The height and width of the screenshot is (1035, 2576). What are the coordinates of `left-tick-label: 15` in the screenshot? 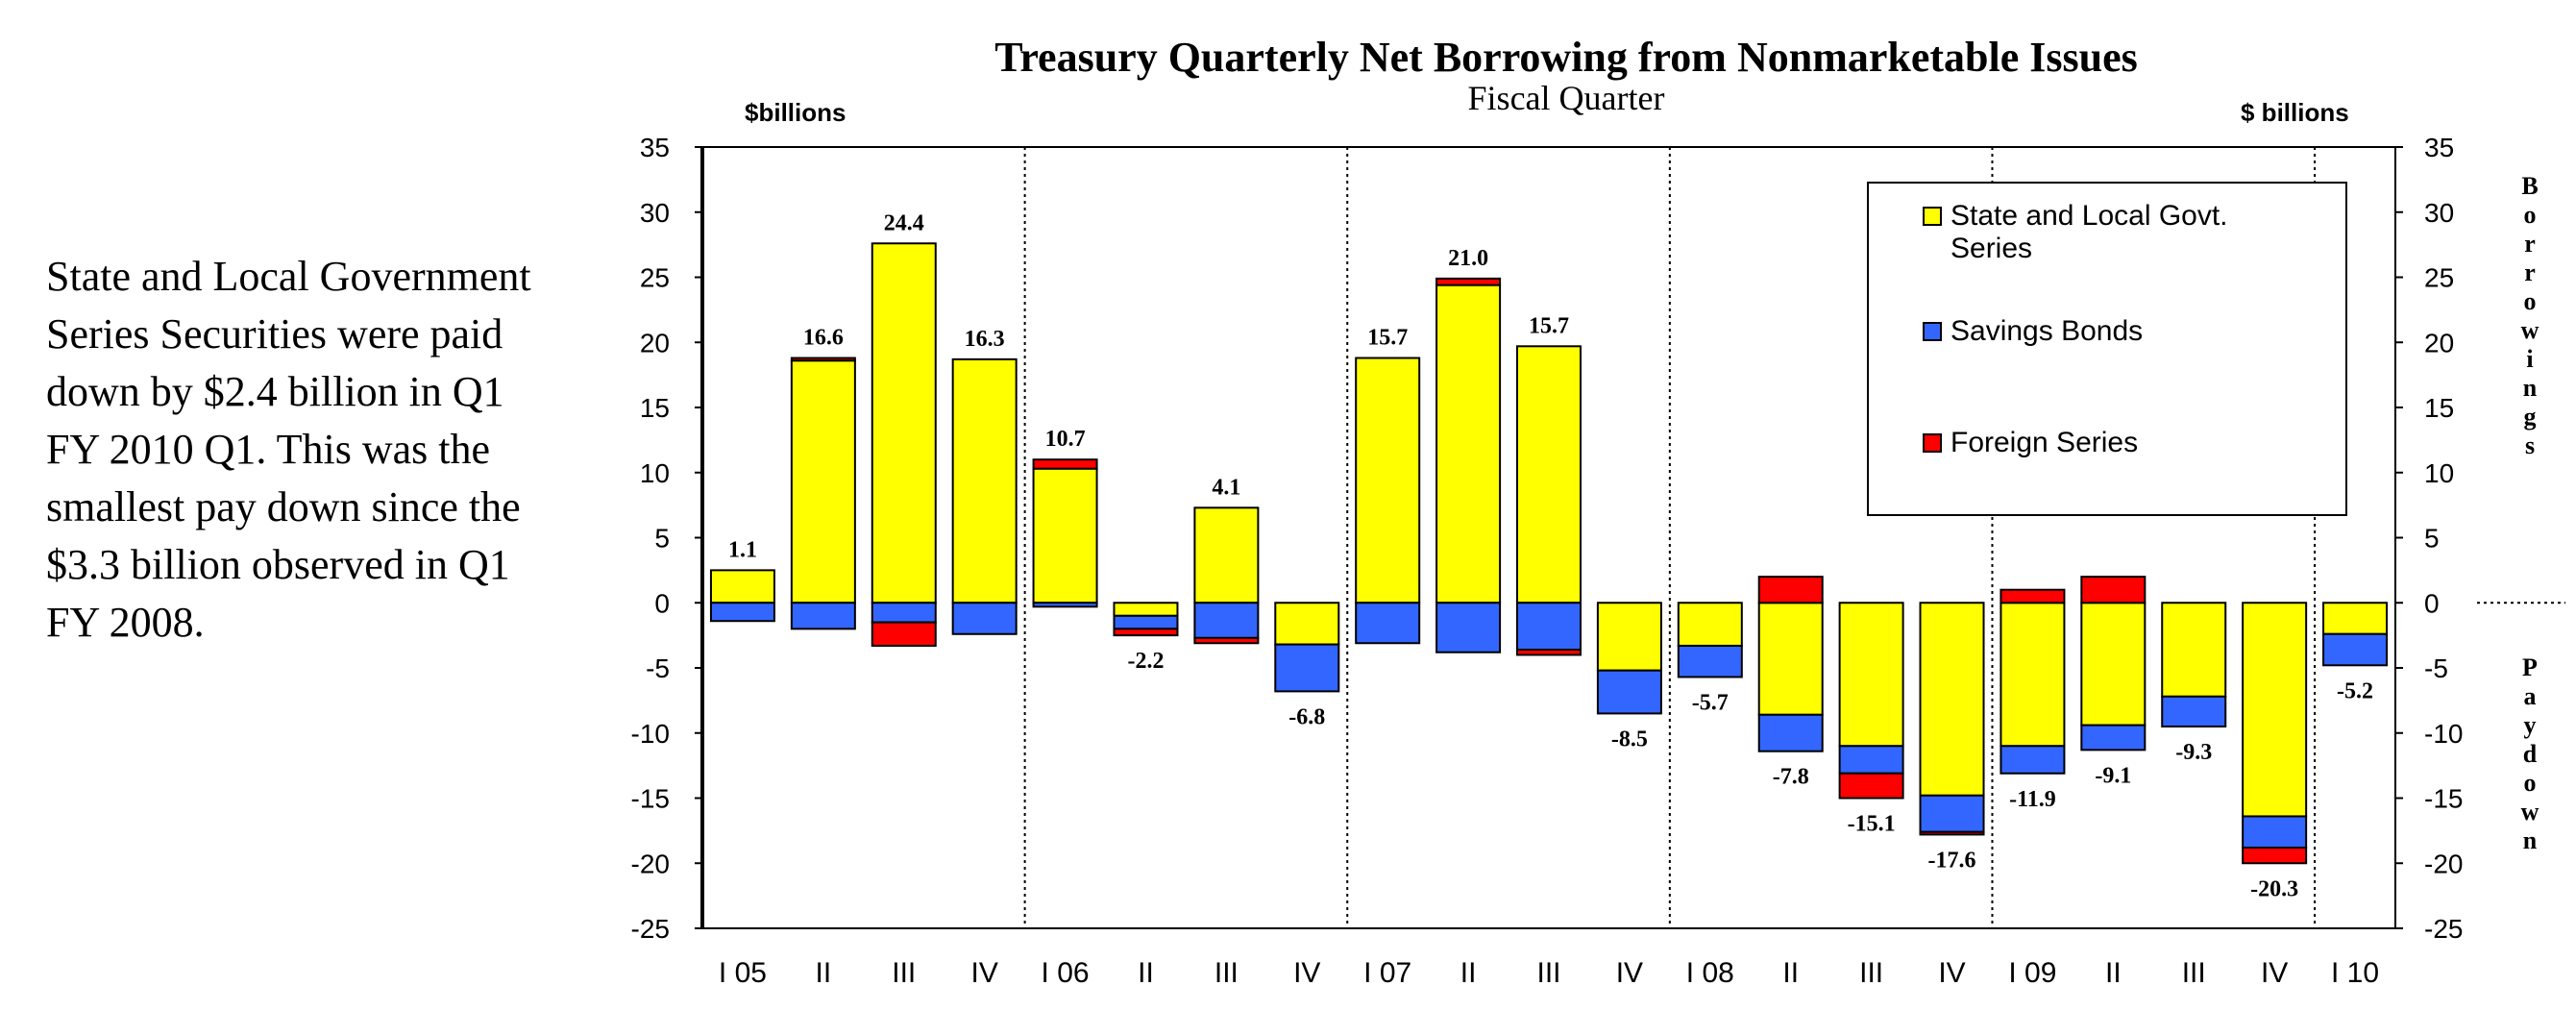 It's located at (655, 408).